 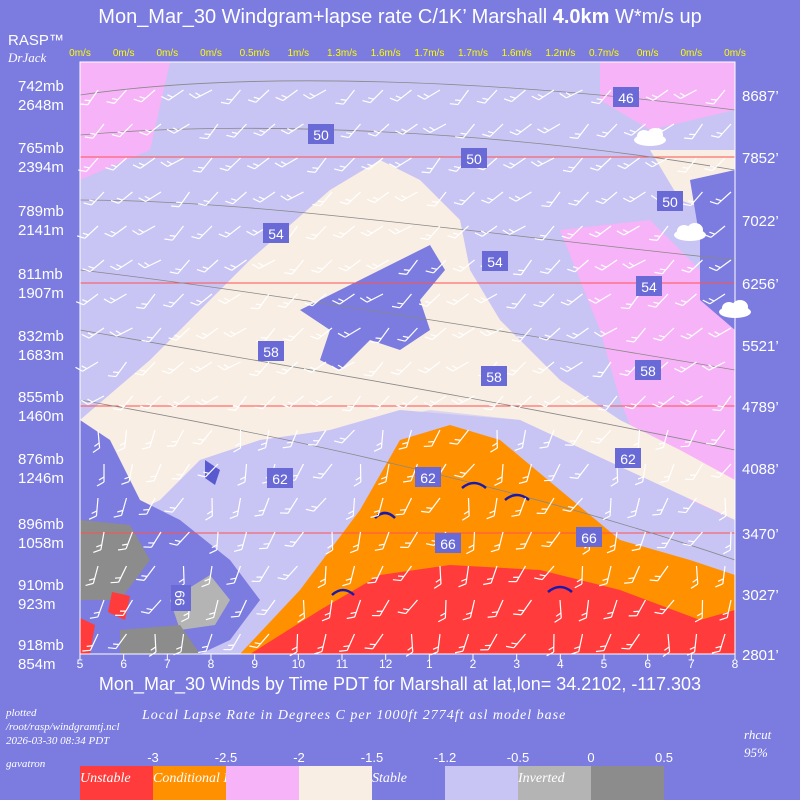 I want to click on drjack-brand: DrJack, so click(x=27, y=57).